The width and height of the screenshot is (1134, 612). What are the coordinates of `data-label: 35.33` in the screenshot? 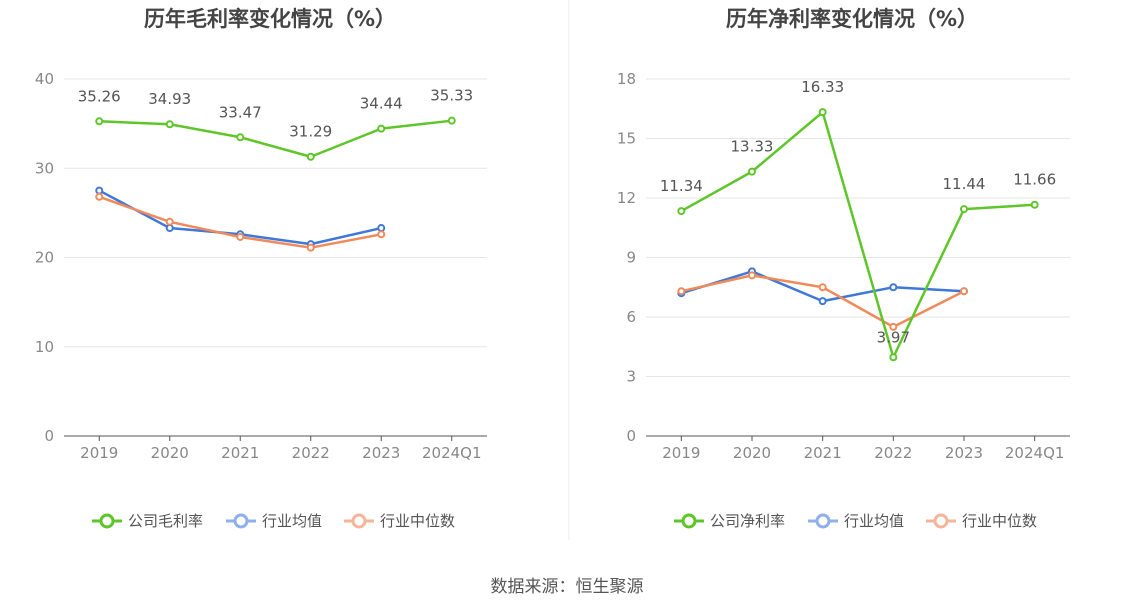 It's located at (451, 96).